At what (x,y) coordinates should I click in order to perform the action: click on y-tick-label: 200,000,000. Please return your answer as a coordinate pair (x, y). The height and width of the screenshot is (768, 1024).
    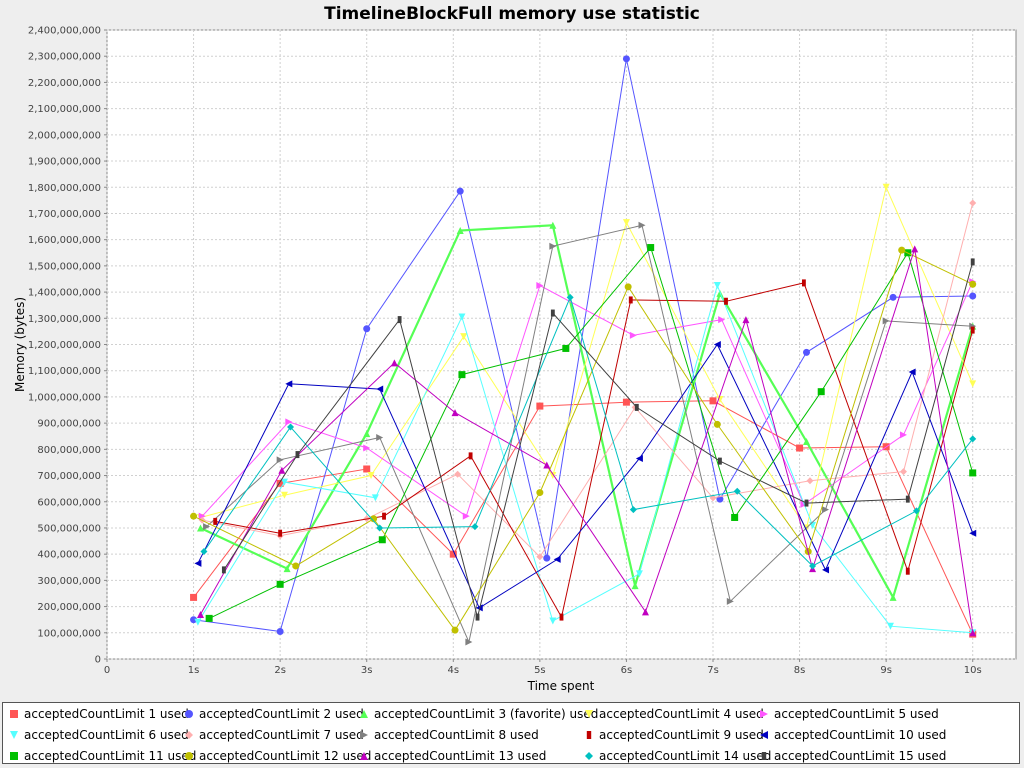
    Looking at the image, I should click on (69, 607).